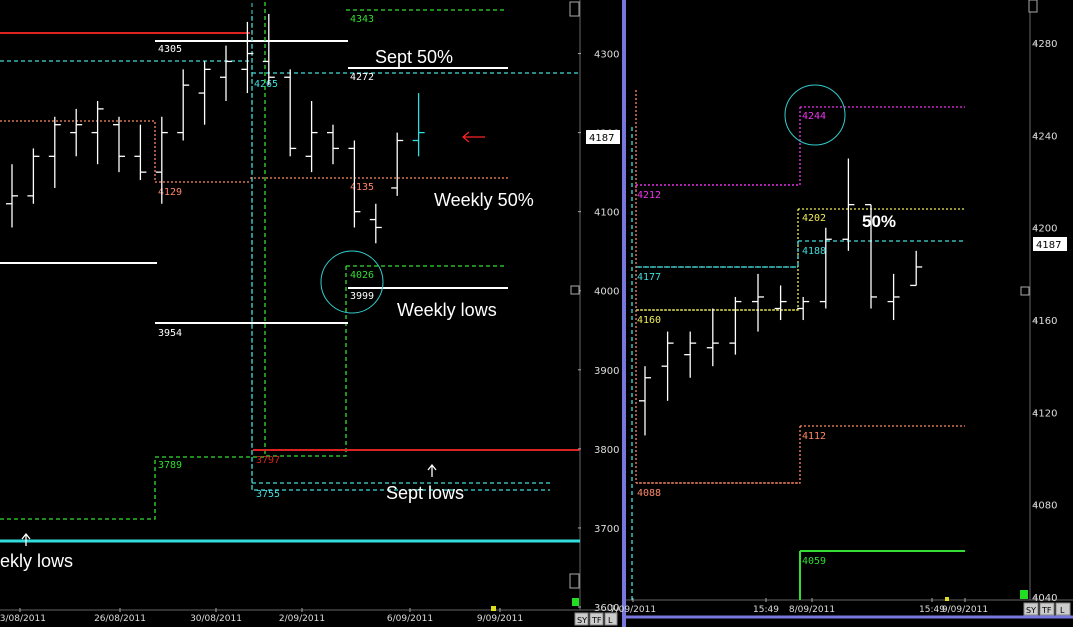  I want to click on level-label: 3755, so click(268, 494).